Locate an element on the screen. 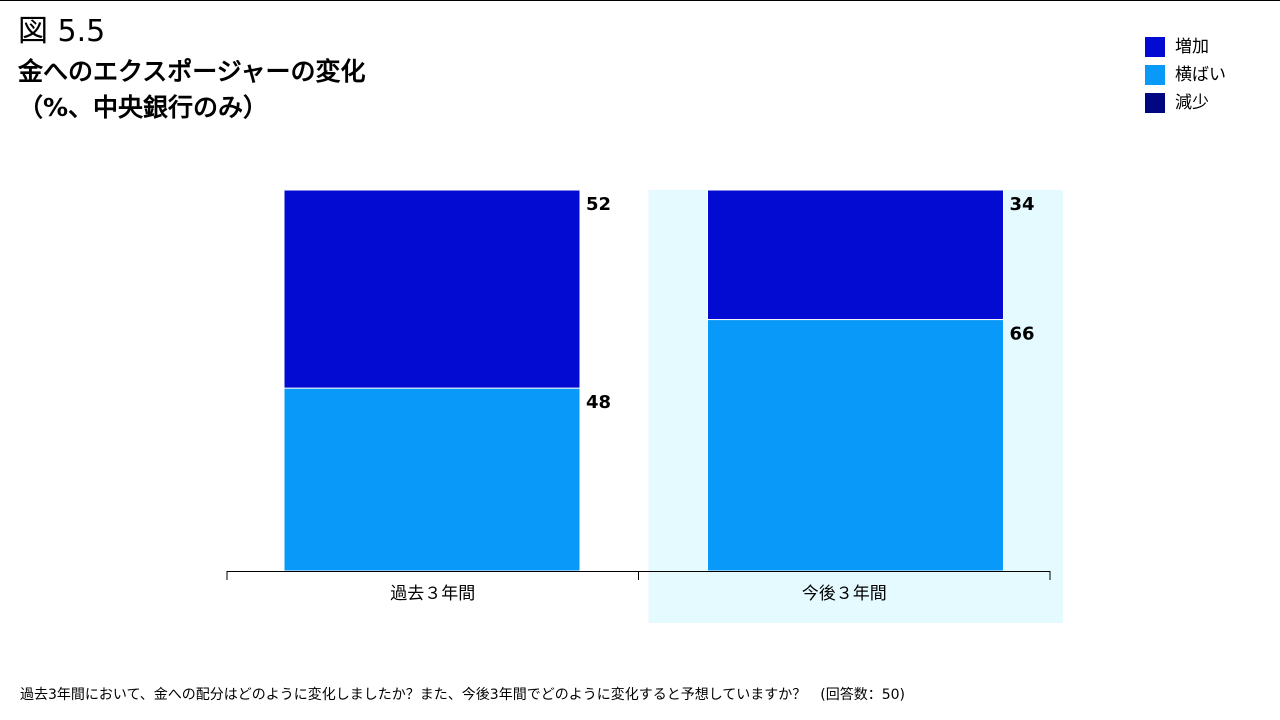  top-rule is located at coordinates (640, 0).